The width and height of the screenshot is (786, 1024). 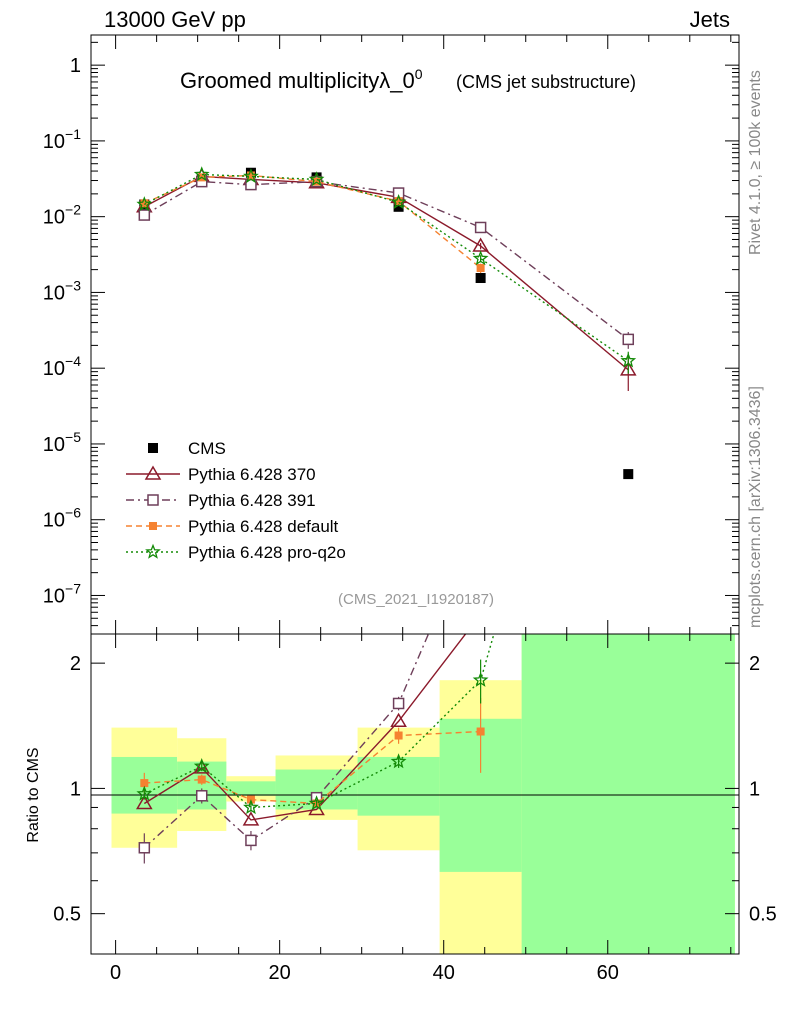 I want to click on legend-label: Pythia 6.428 391, so click(x=252, y=500).